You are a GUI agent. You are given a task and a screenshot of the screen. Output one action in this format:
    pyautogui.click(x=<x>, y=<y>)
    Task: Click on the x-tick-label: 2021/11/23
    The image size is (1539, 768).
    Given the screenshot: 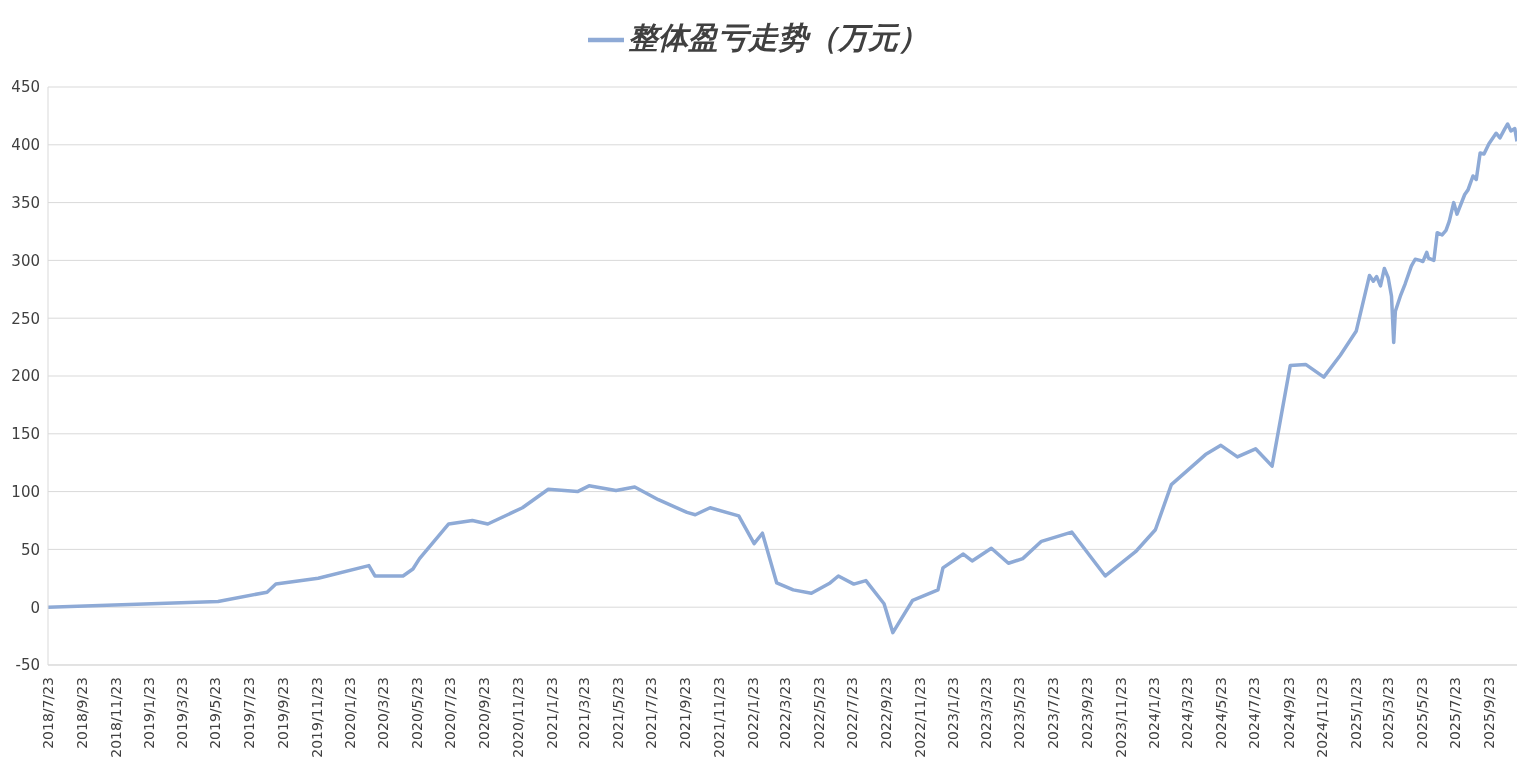 What is the action you would take?
    pyautogui.click(x=718, y=717)
    